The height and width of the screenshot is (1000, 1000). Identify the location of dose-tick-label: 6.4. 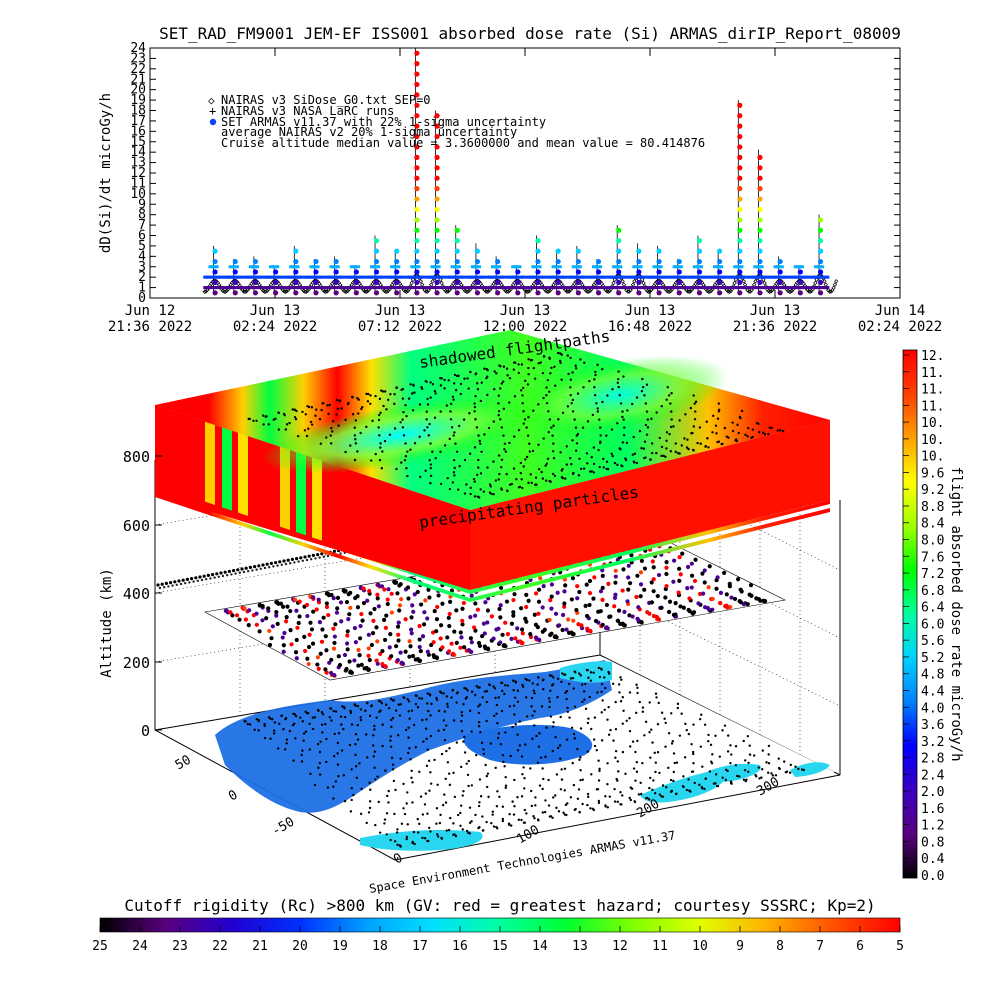
(933, 608).